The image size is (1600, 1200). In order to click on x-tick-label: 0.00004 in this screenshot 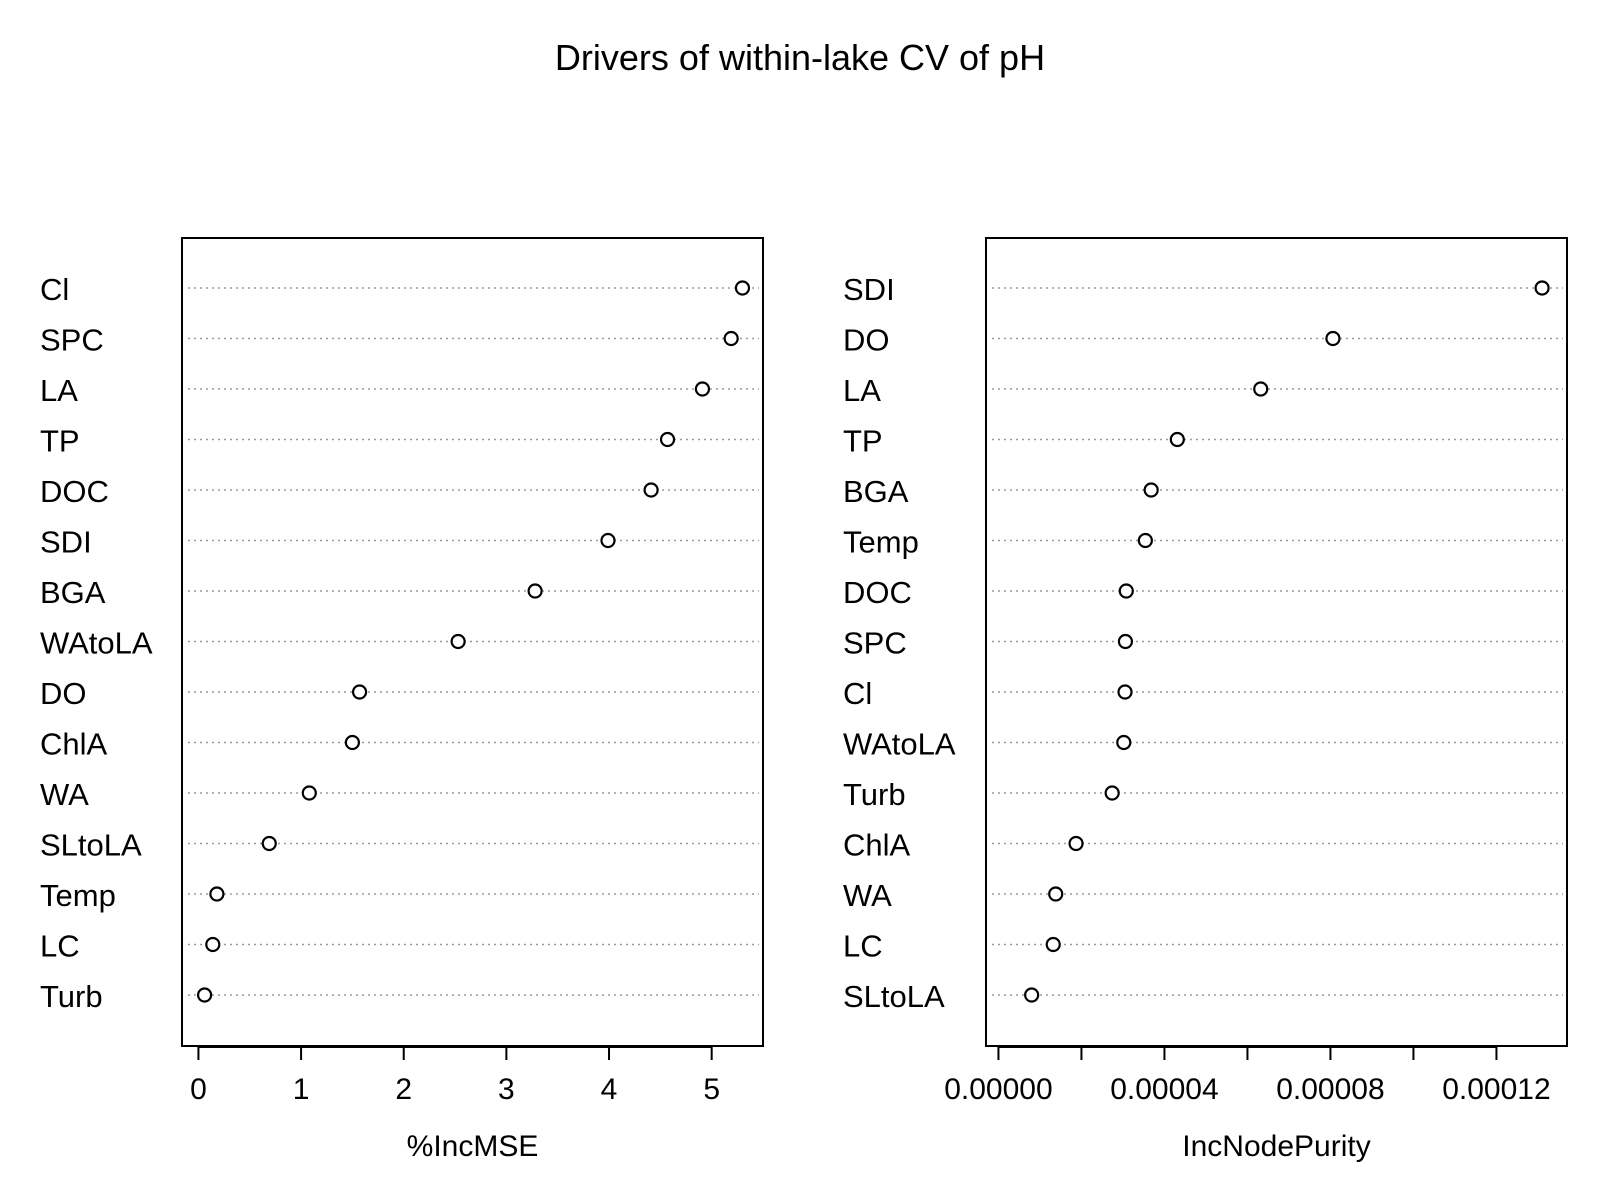, I will do `click(1164, 1089)`.